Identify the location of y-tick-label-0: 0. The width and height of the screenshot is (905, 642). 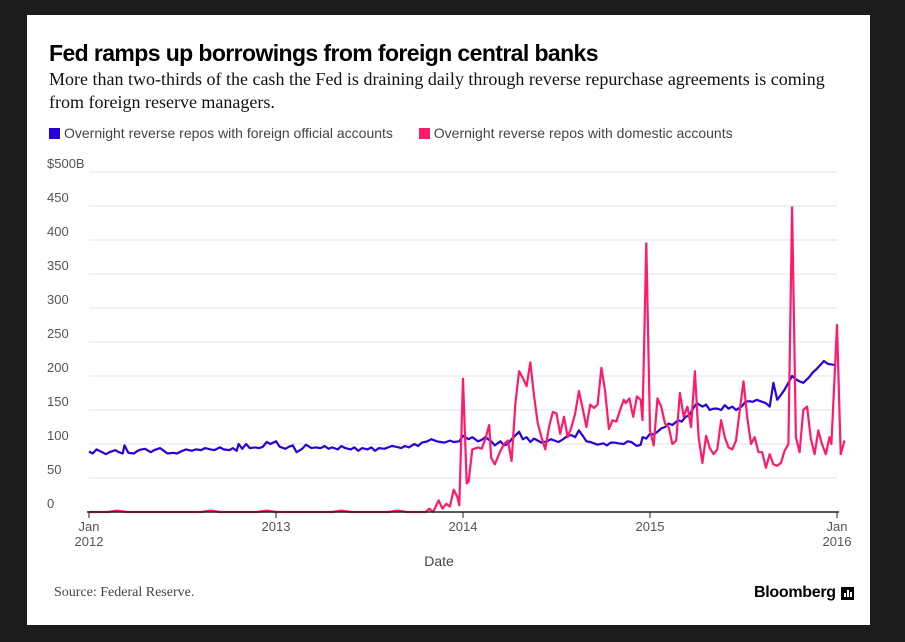
(50, 503).